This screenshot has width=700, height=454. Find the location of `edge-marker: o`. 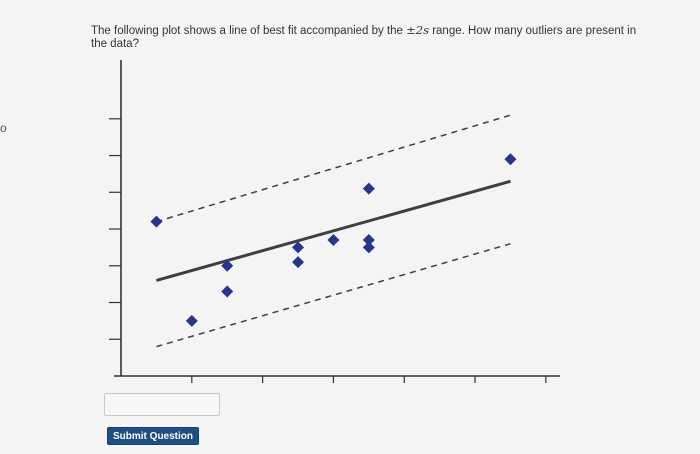

edge-marker: o is located at coordinates (3, 128).